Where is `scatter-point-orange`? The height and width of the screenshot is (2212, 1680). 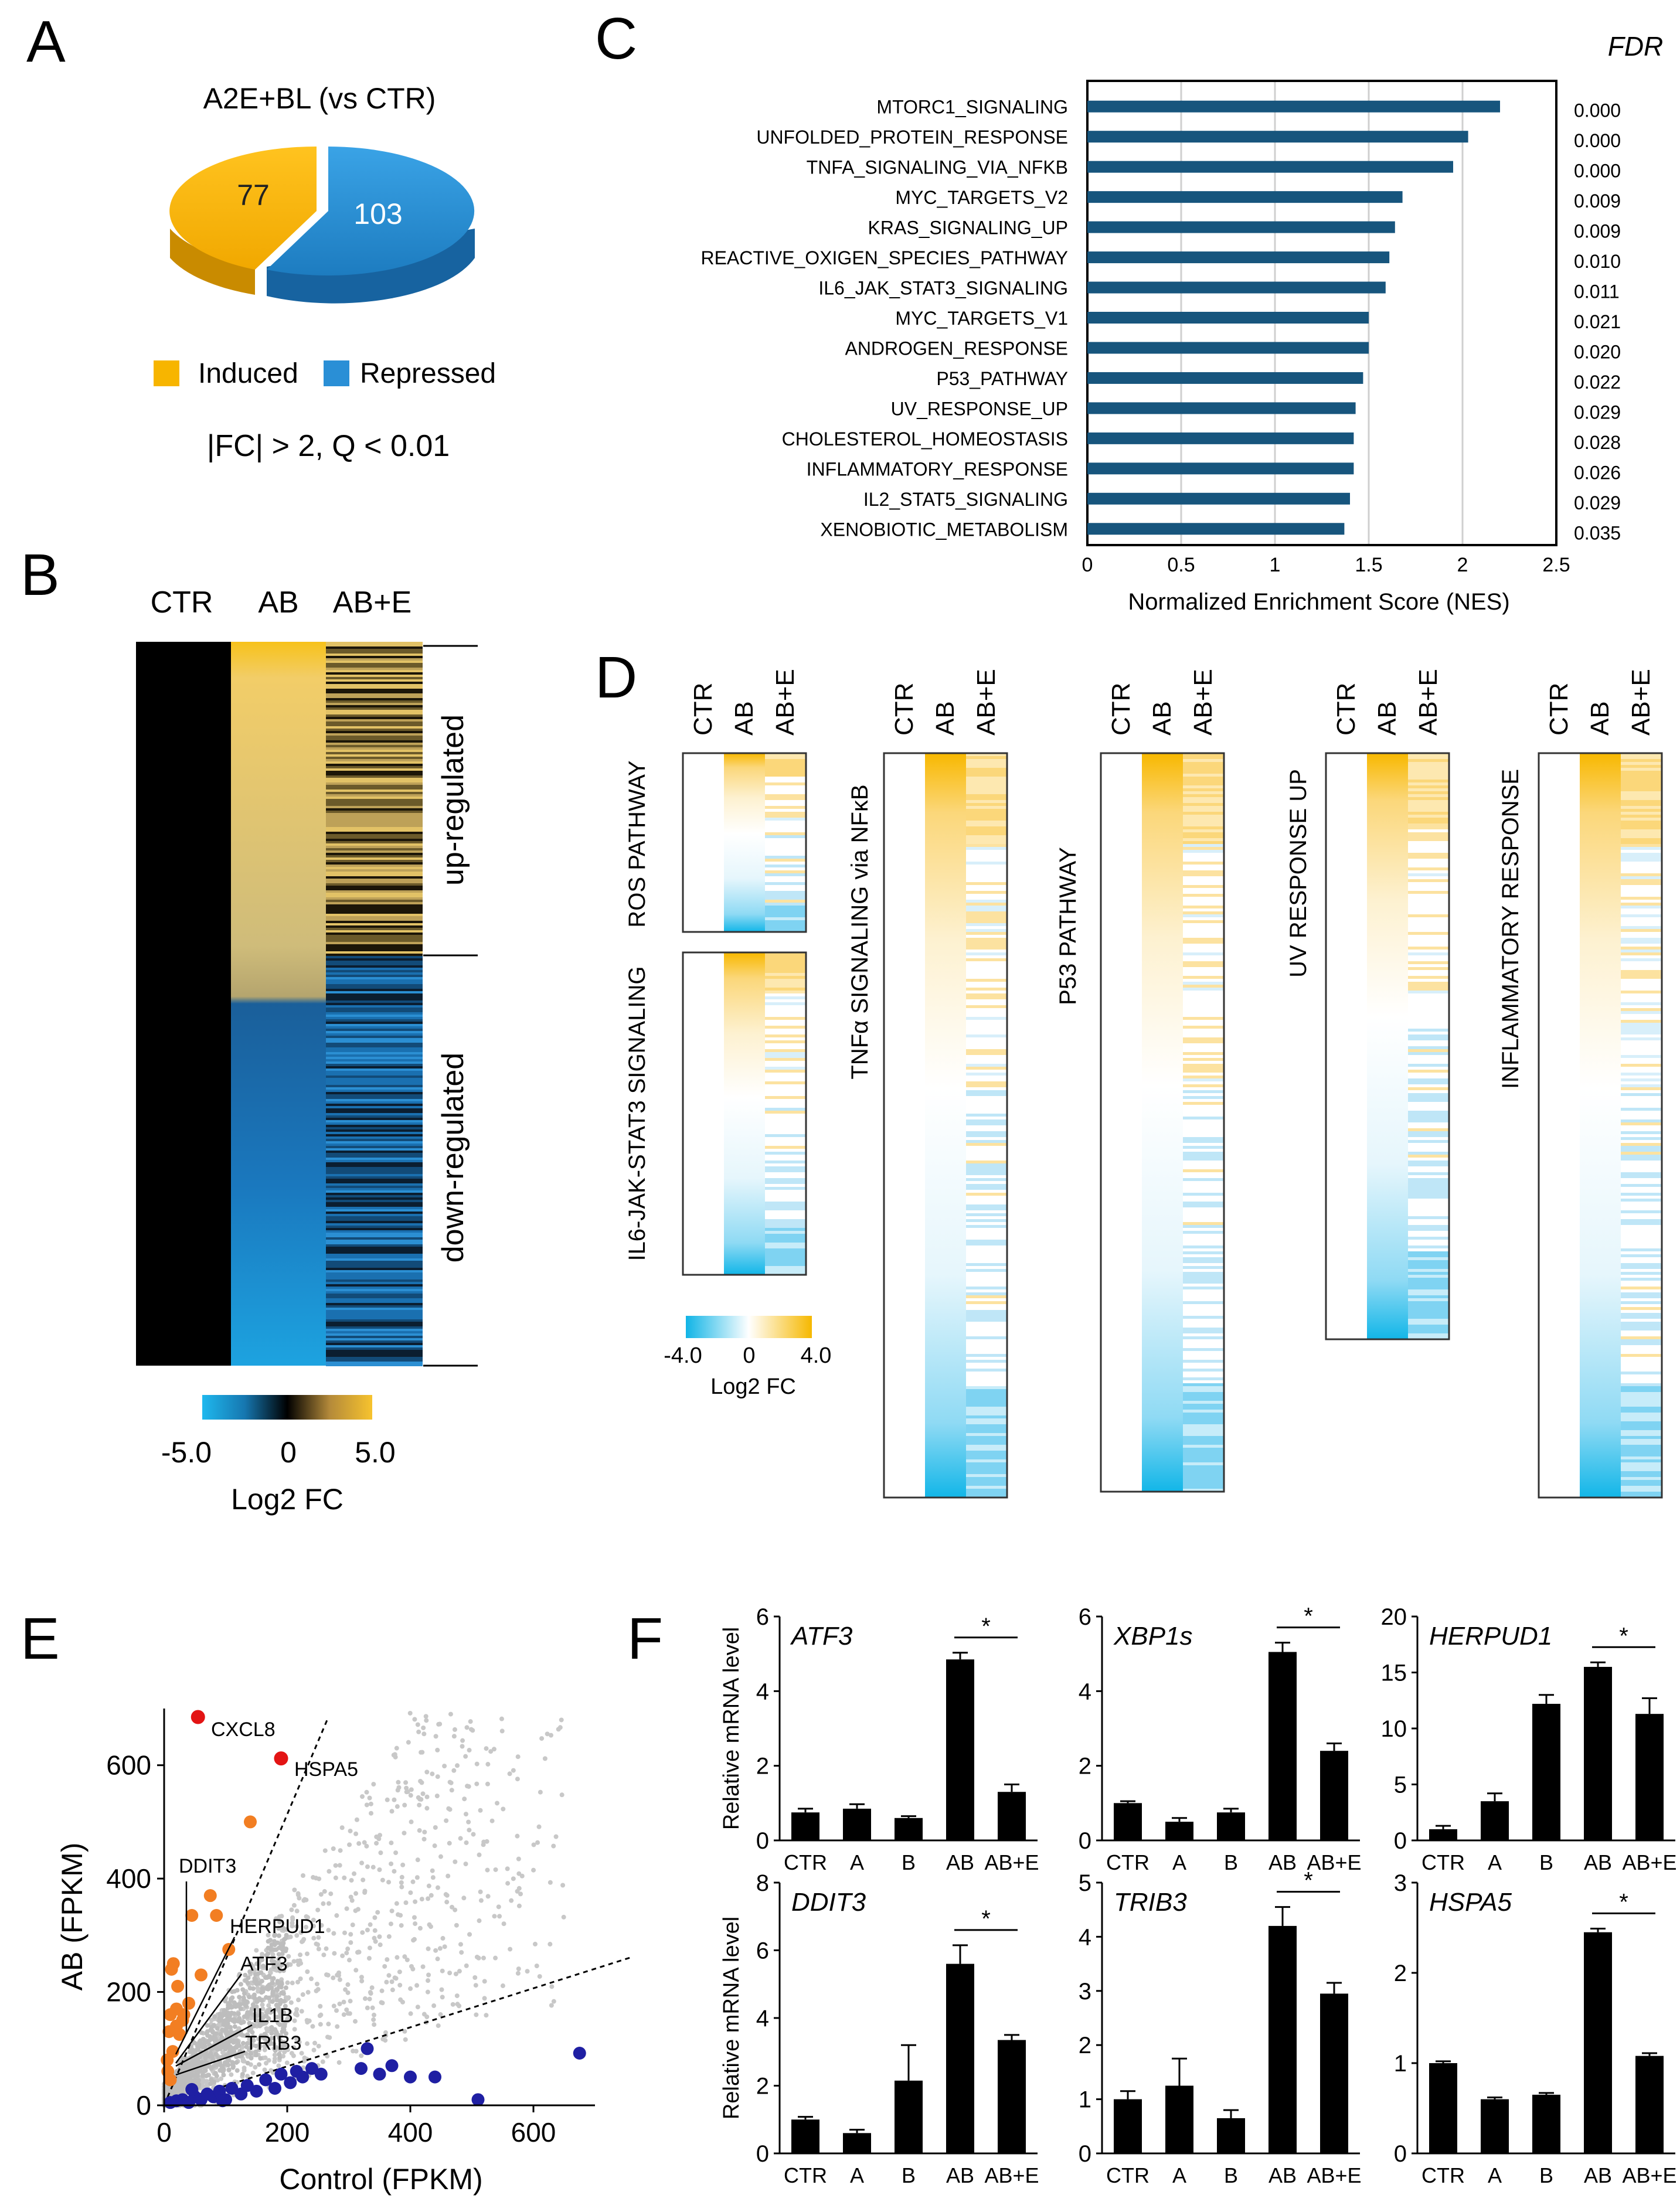
scatter-point-orange is located at coordinates (170, 2080).